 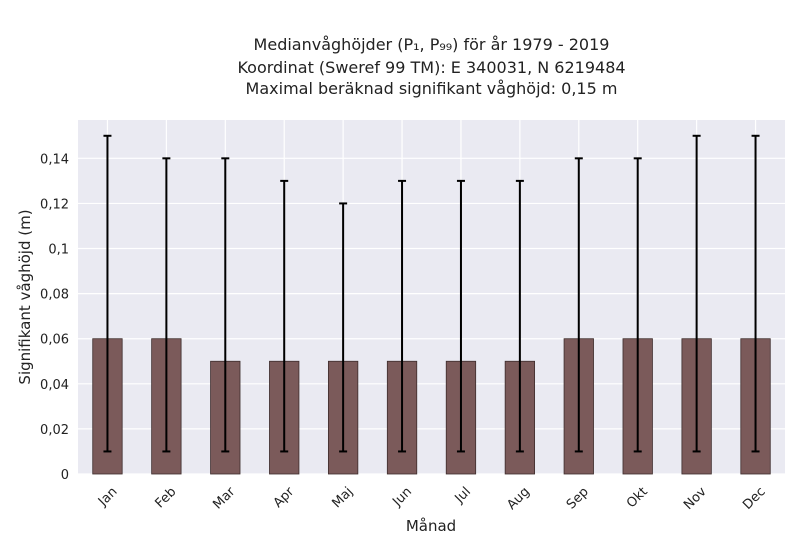 I want to click on error-bar-jul, so click(x=460, y=316).